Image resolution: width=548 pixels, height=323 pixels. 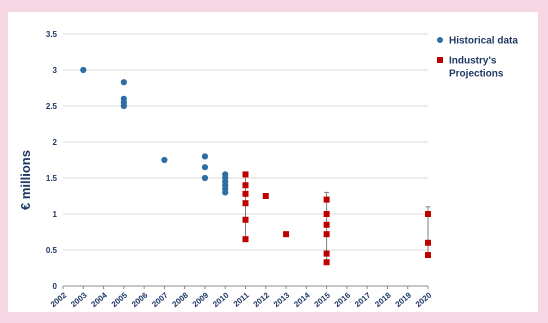 I want to click on y-axis-label: € millions, so click(x=25, y=180).